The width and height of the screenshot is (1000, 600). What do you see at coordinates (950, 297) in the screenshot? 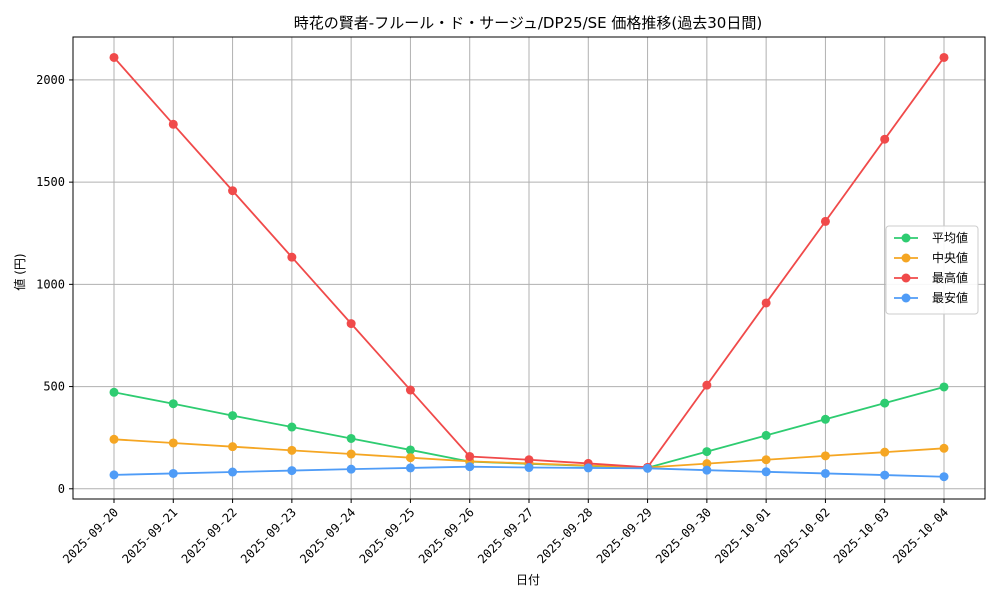
I see `legend-label: 最安値` at bounding box center [950, 297].